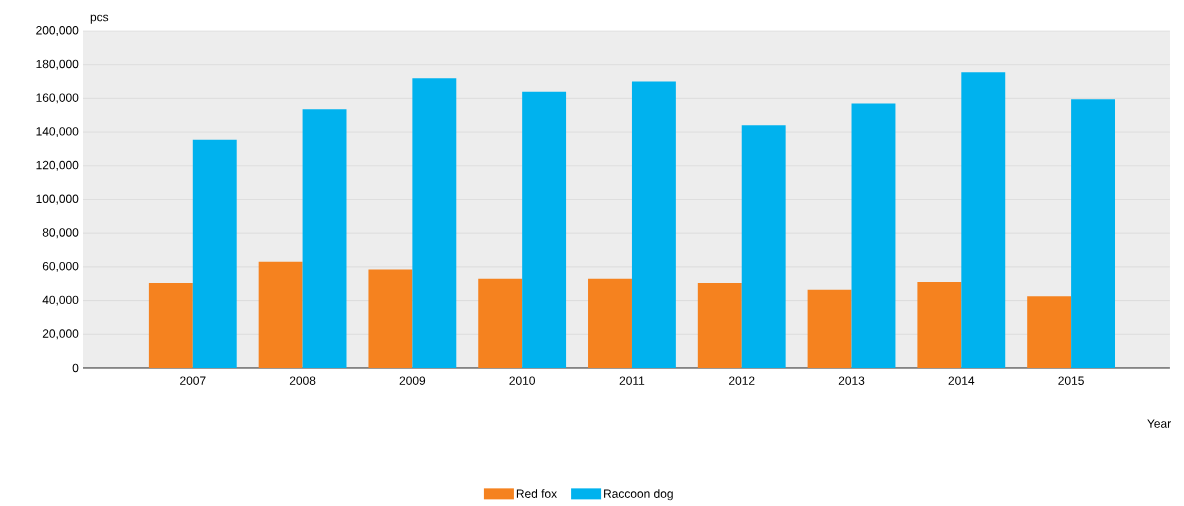 Image resolution: width=1184 pixels, height=506 pixels. I want to click on legend-label: Raccoon dog, so click(638, 495).